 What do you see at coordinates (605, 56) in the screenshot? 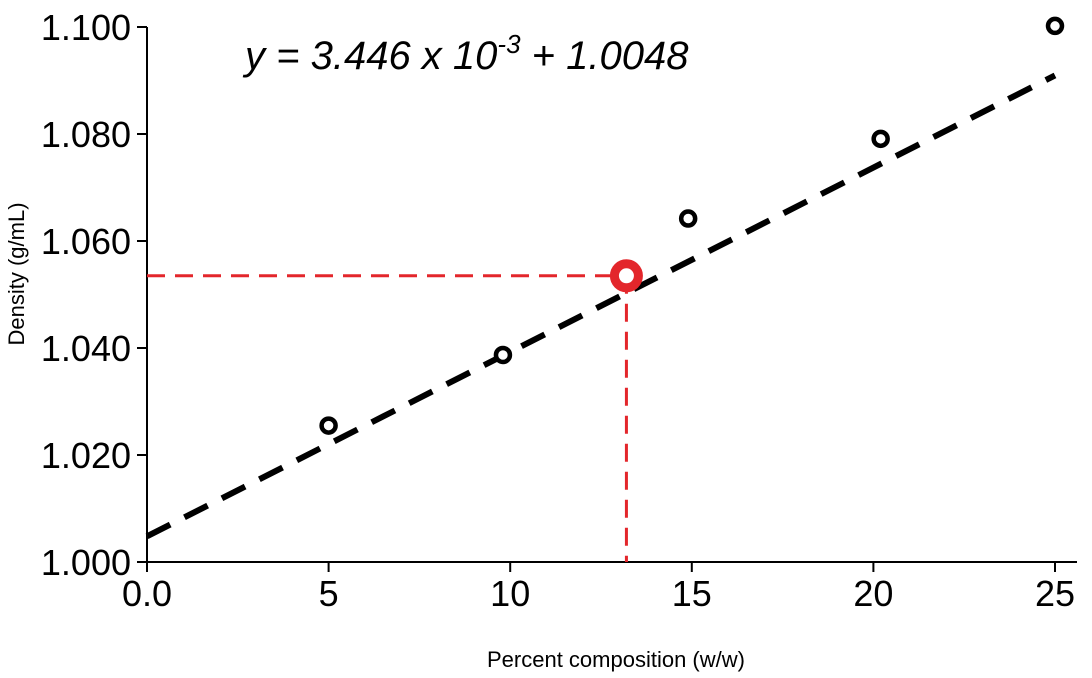
I see `equation-suffix: + 1.0048` at bounding box center [605, 56].